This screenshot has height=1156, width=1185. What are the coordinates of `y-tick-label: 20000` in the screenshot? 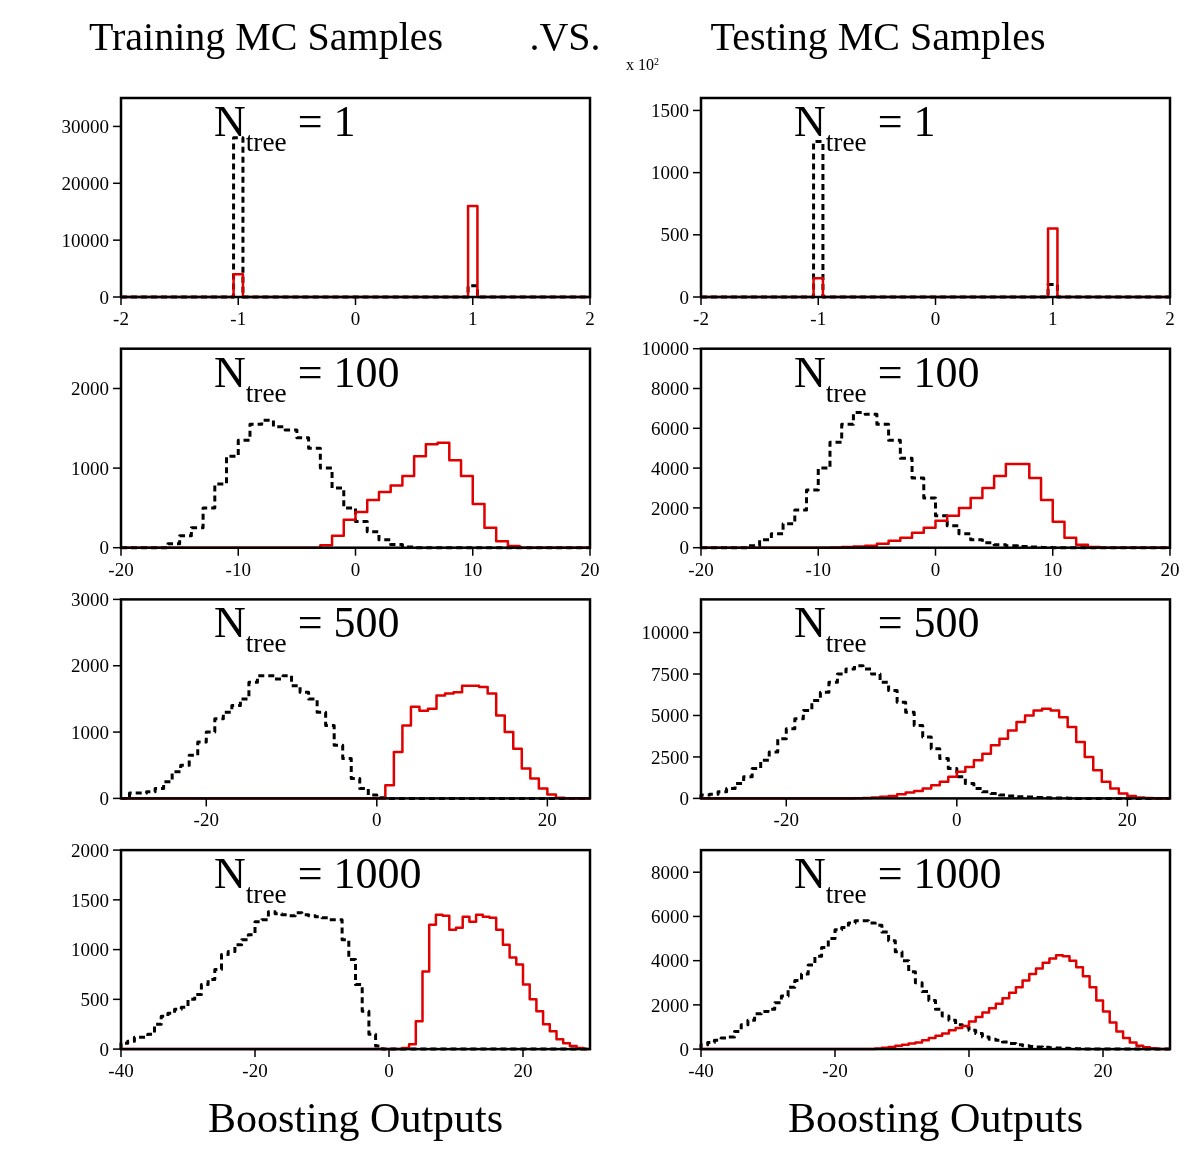 It's located at (85, 183).